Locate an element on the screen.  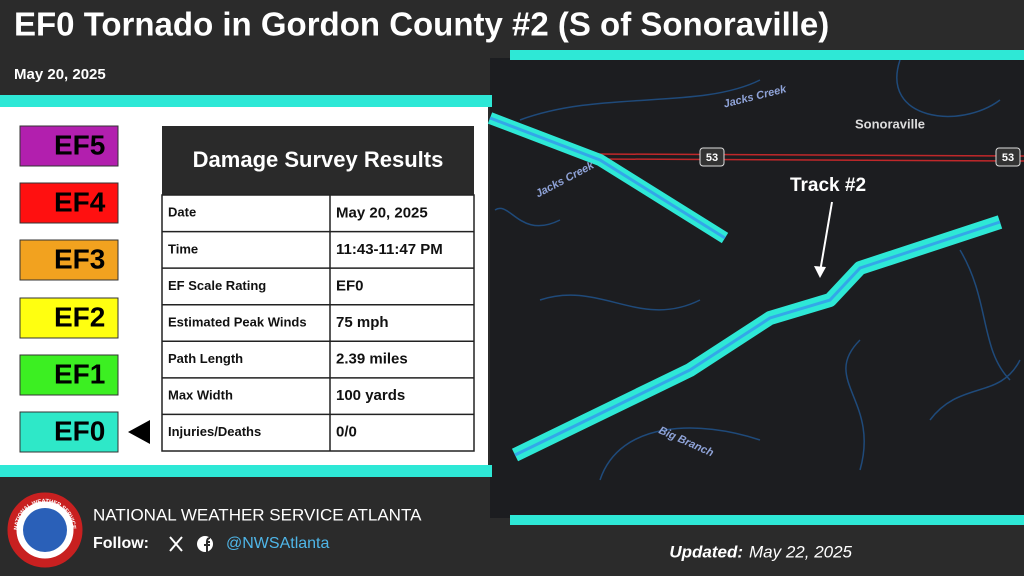
row-value: 0/0 is located at coordinates (346, 432).